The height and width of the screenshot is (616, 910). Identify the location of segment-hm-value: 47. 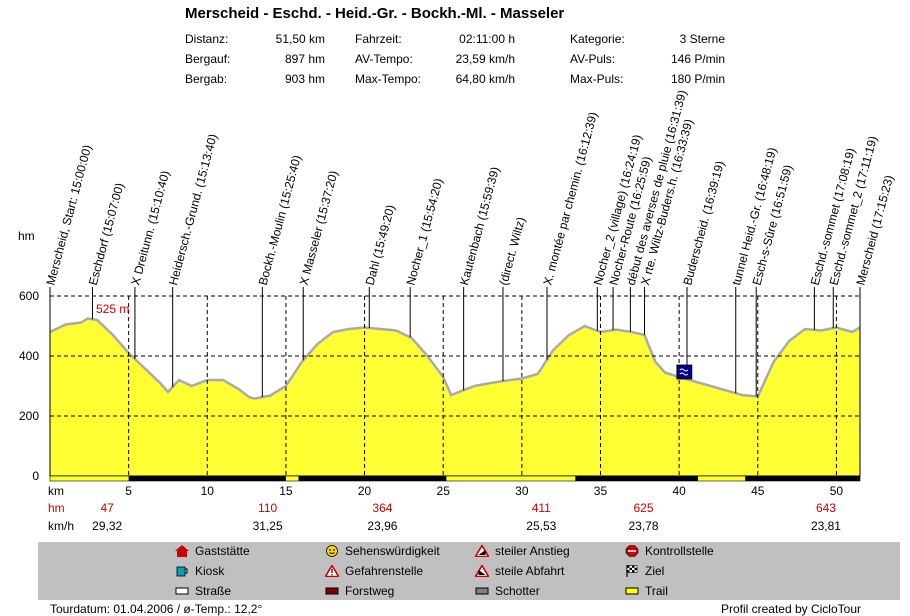
(108, 508).